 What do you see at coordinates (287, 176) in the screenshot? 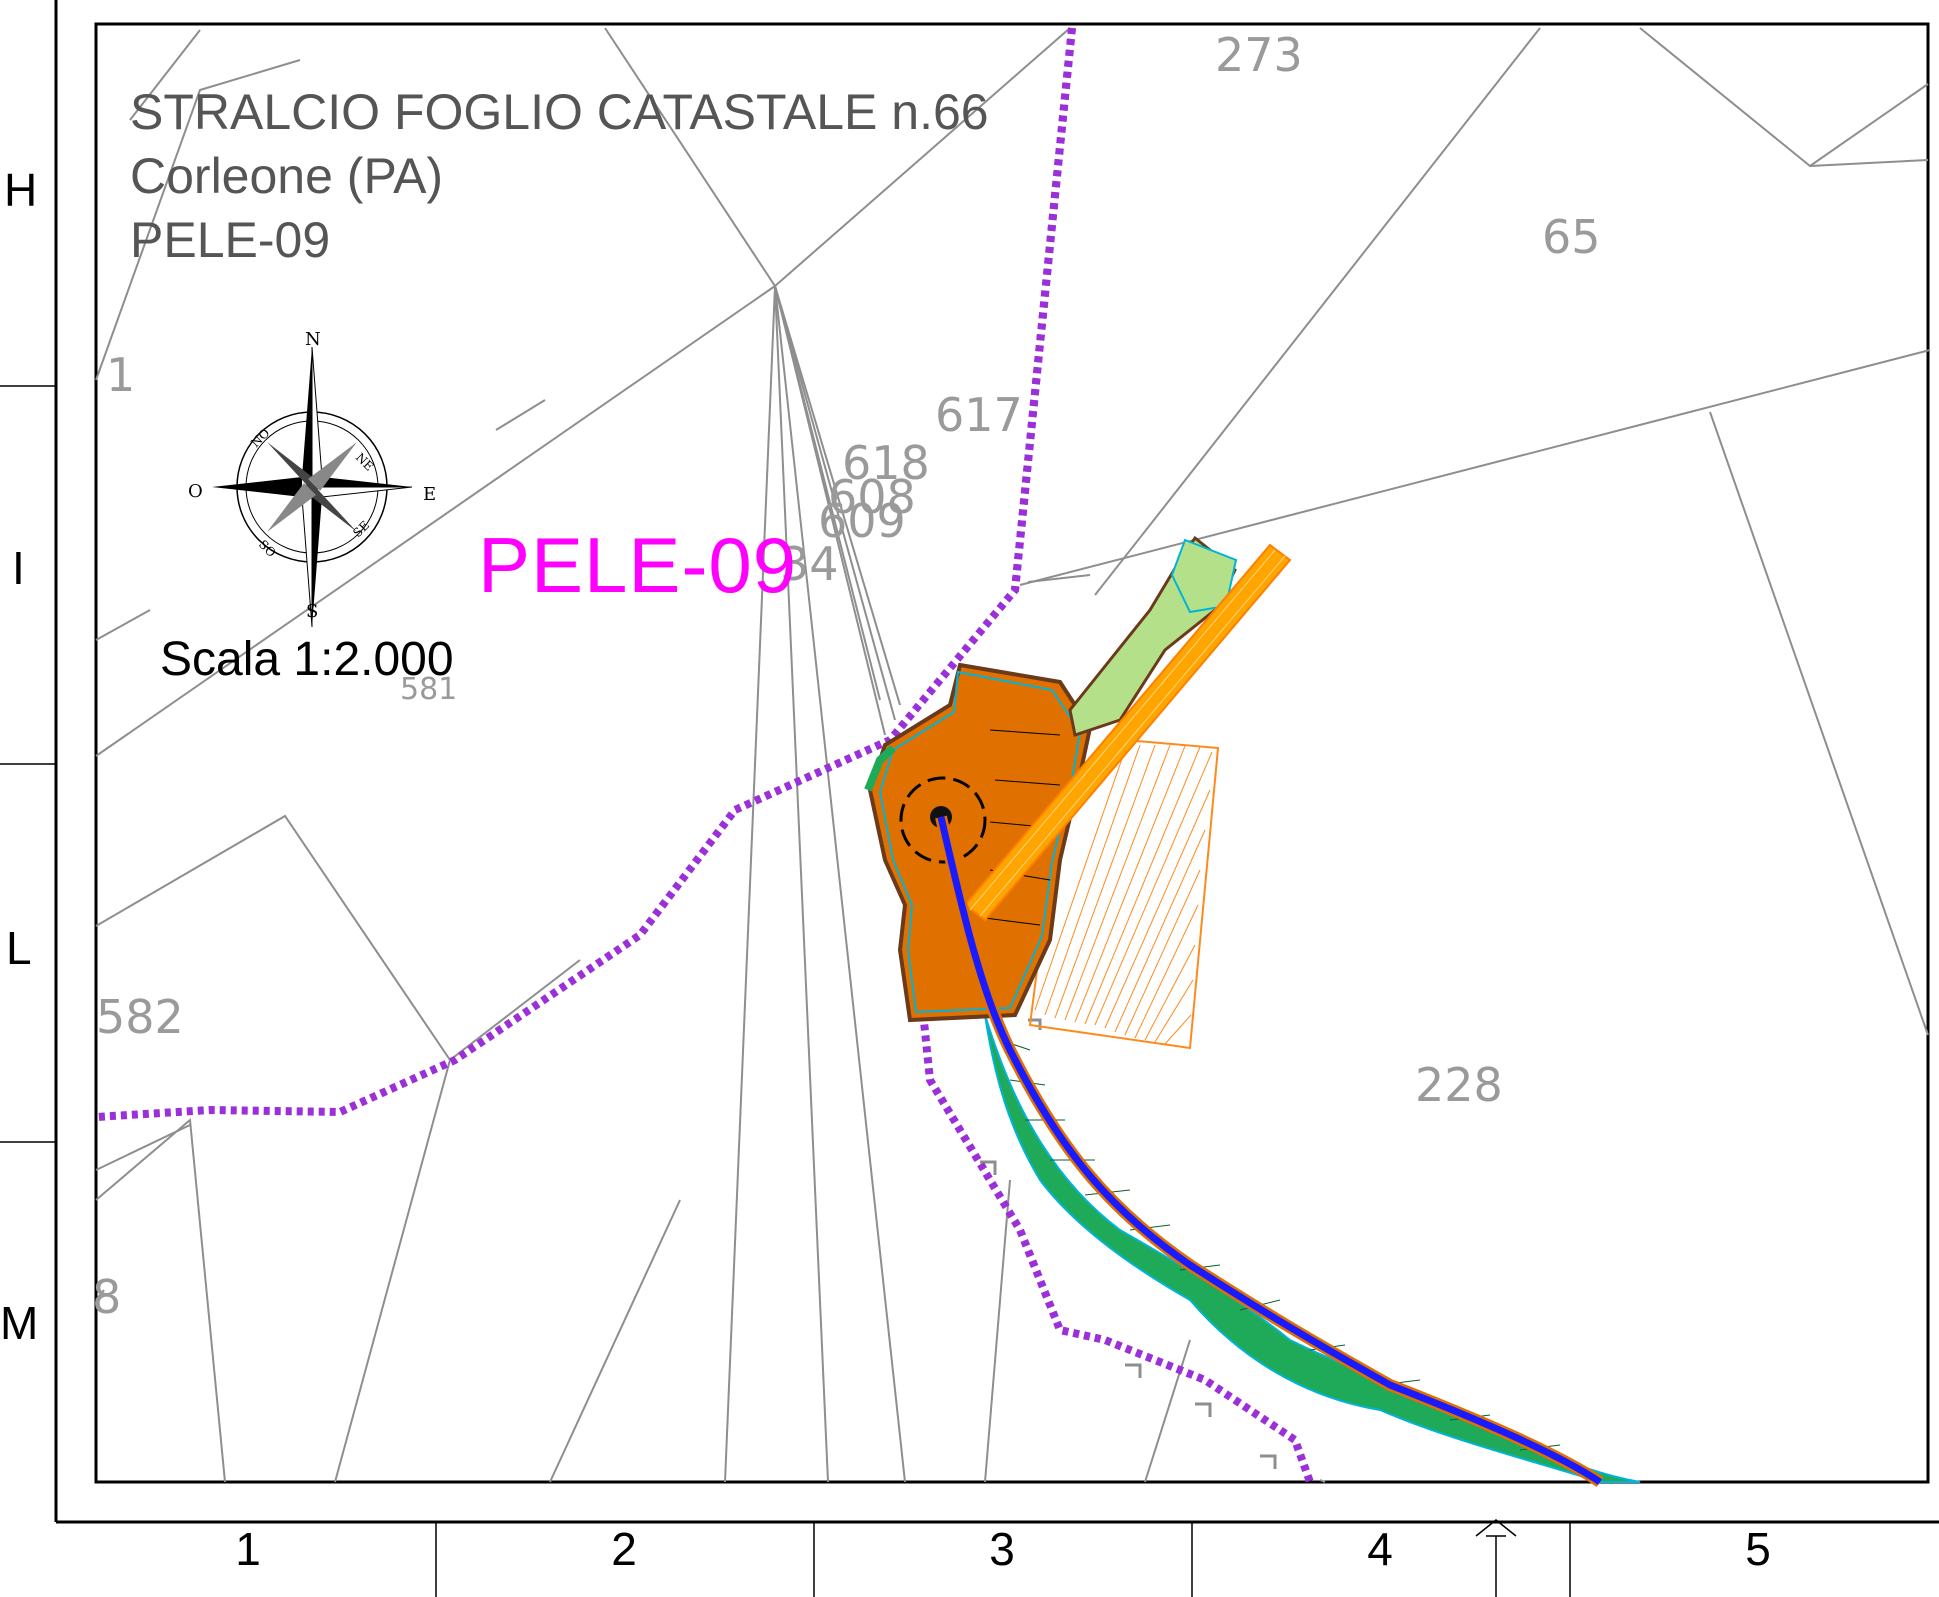
I see `municipality: Corleone (PA)` at bounding box center [287, 176].